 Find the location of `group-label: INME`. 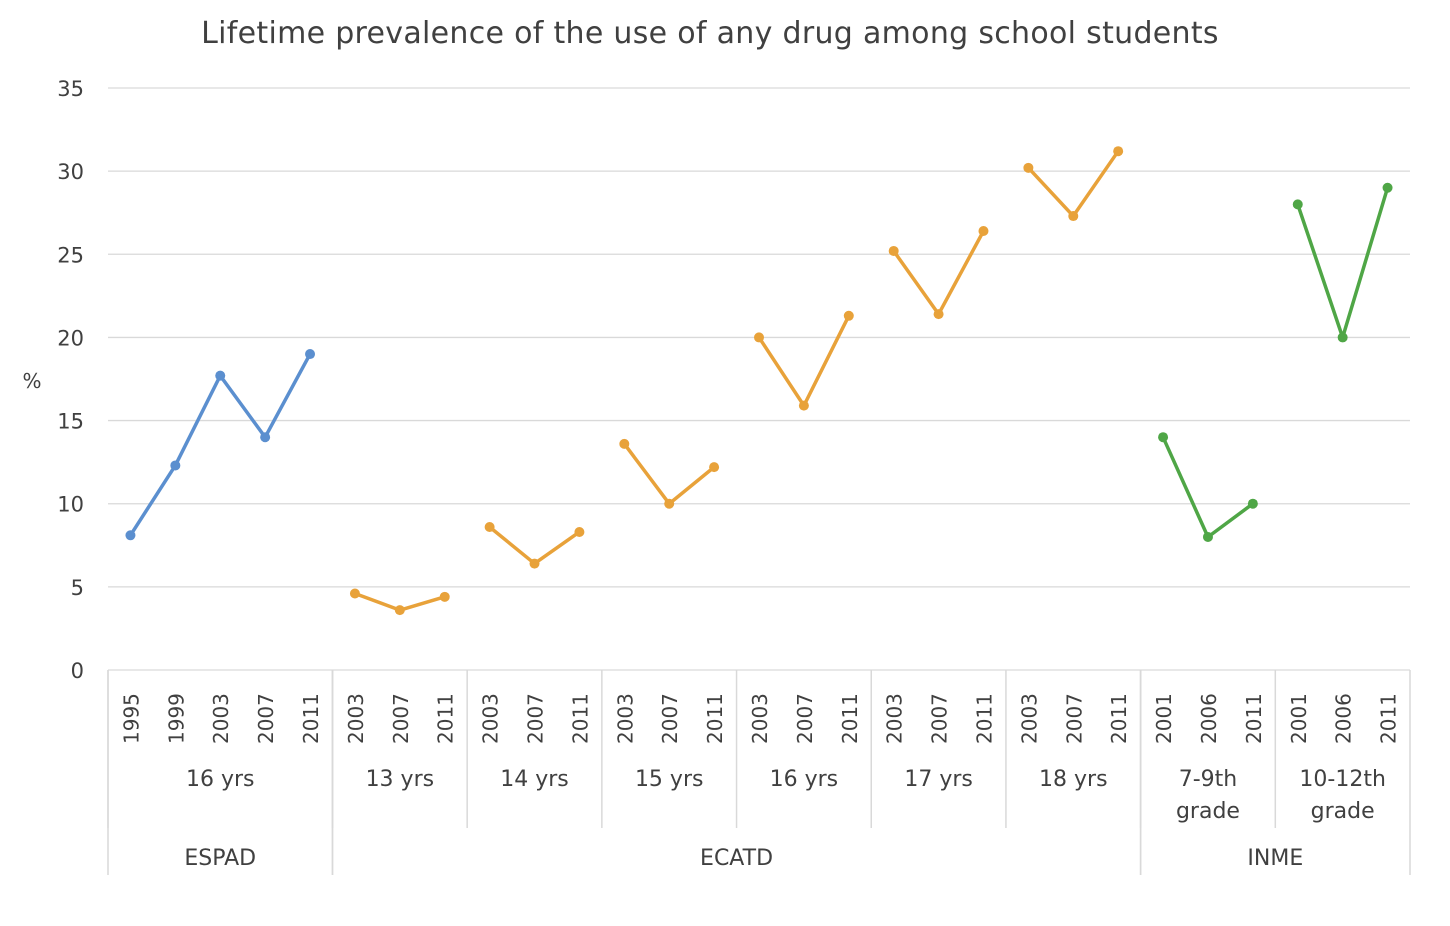

group-label: INME is located at coordinates (1275, 858).